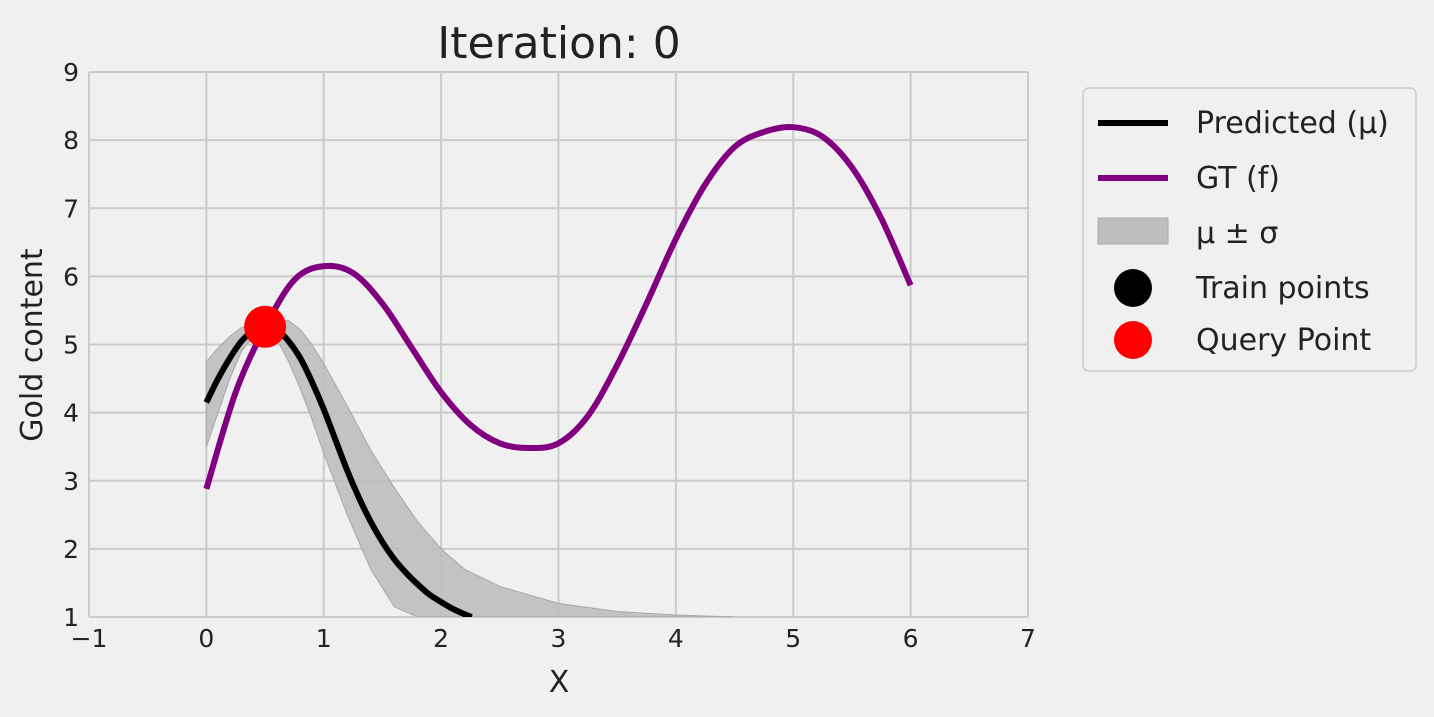 The width and height of the screenshot is (1434, 717). What do you see at coordinates (1238, 178) in the screenshot?
I see `legend-gt-label: GT (f)` at bounding box center [1238, 178].